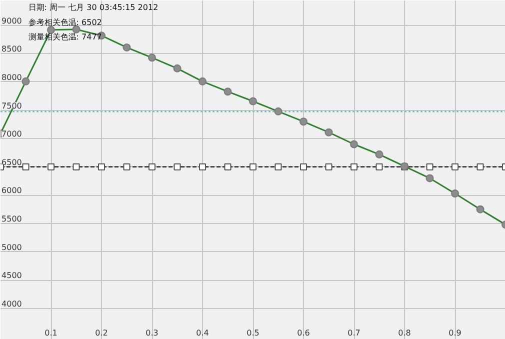 This screenshot has height=339, width=505. Describe the element at coordinates (12, 134) in the screenshot. I see `y-tick-label: 7000` at that location.